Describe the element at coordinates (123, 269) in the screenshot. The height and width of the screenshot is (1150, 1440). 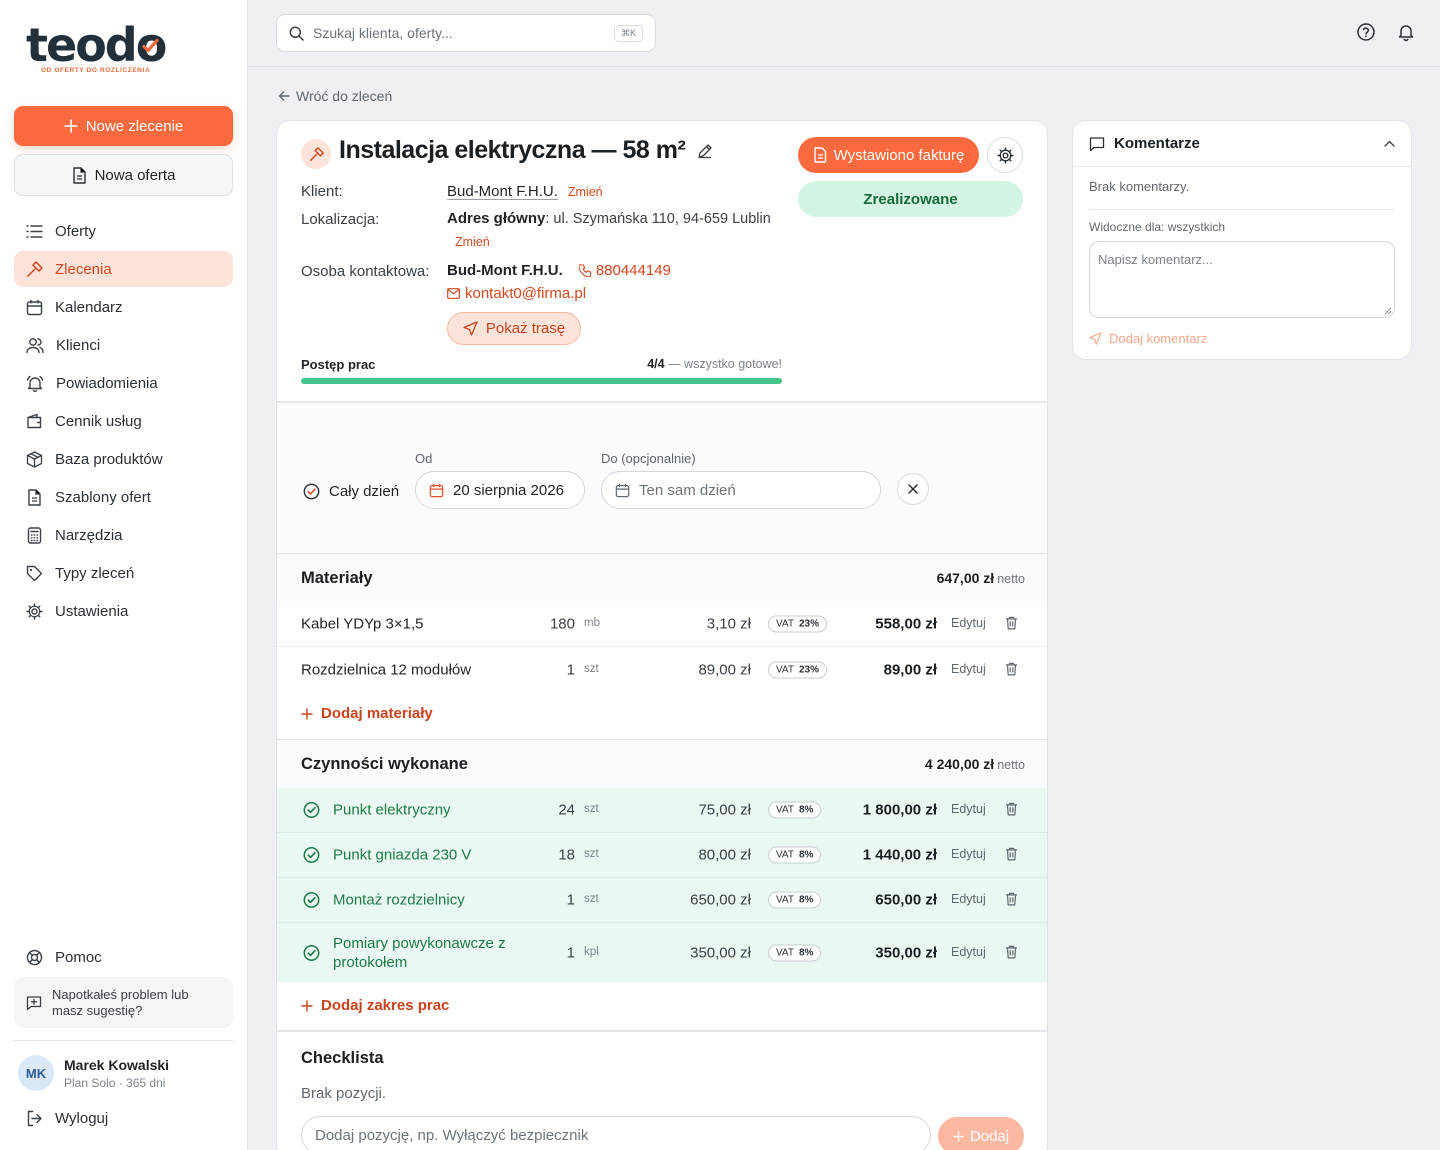
I see `sidebar-item-zlecenia: Zlecenia` at that location.